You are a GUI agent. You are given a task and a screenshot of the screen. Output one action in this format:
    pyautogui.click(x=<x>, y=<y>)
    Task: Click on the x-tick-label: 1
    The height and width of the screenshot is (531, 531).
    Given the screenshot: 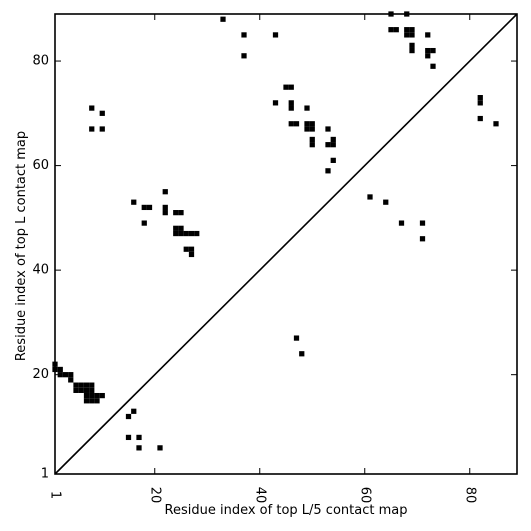 What is the action you would take?
    pyautogui.click(x=55, y=495)
    